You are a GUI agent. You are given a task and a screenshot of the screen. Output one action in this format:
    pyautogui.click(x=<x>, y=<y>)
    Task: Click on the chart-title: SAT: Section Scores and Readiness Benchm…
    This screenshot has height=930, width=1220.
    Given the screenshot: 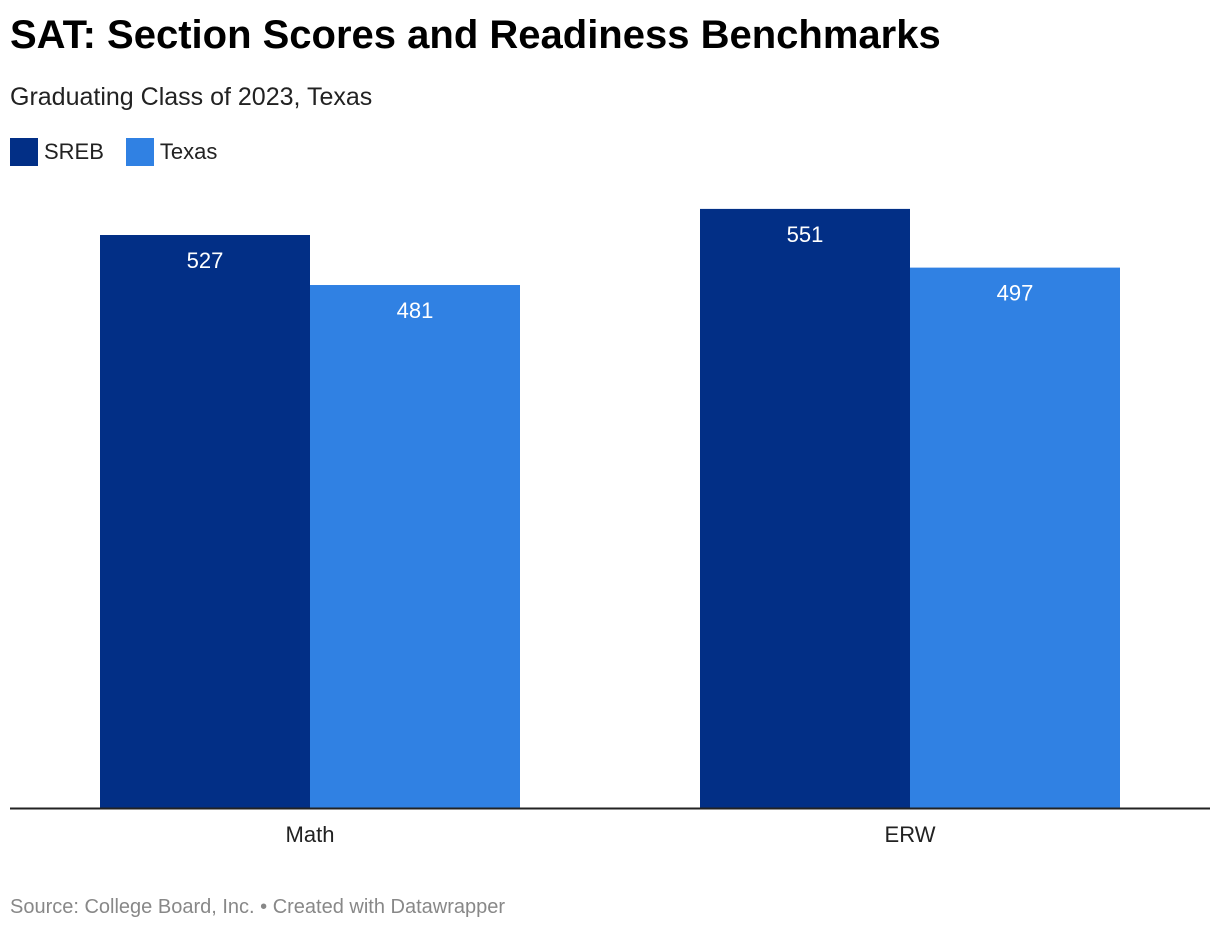 What is the action you would take?
    pyautogui.click(x=475, y=35)
    